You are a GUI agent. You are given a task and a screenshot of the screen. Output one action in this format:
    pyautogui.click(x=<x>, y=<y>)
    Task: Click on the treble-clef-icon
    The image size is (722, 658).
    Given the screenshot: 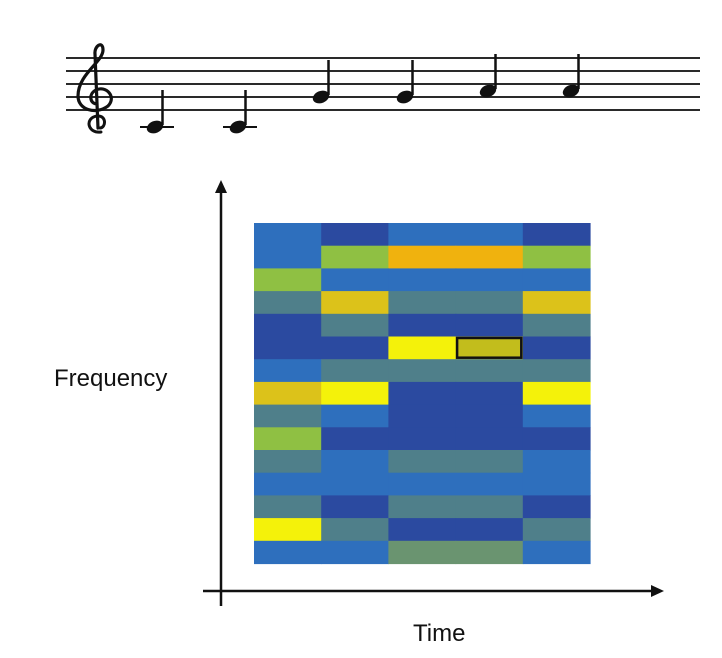 What is the action you would take?
    pyautogui.click(x=94, y=88)
    